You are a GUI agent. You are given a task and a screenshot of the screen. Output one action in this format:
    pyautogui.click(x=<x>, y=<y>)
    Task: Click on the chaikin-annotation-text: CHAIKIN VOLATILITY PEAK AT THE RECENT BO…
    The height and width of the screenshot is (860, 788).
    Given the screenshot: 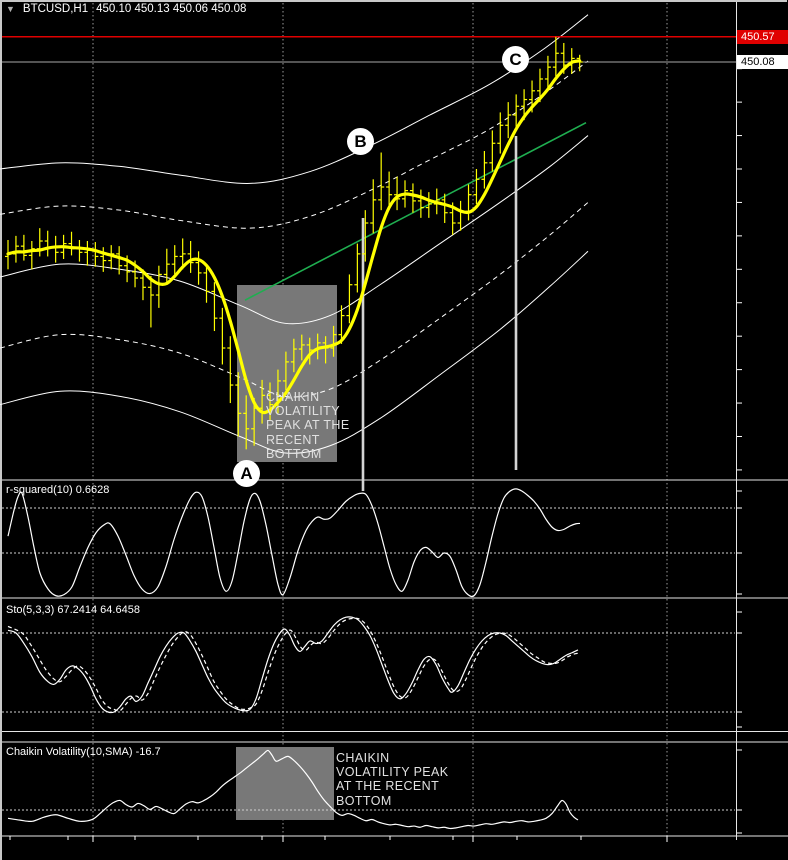 What is the action you would take?
    pyautogui.click(x=392, y=779)
    